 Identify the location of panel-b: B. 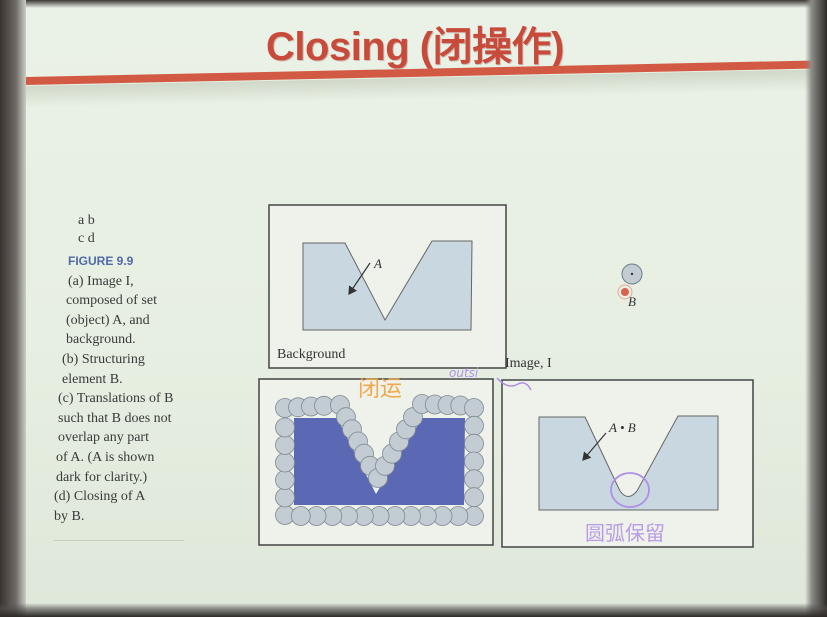
(630, 286).